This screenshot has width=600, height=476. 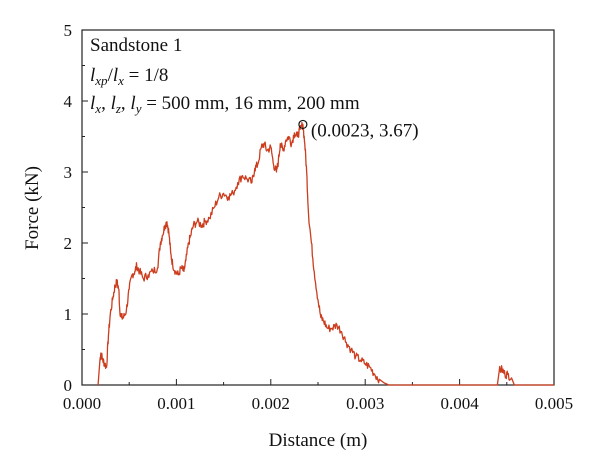 What do you see at coordinates (365, 403) in the screenshot?
I see `x-tick-label: 0.003` at bounding box center [365, 403].